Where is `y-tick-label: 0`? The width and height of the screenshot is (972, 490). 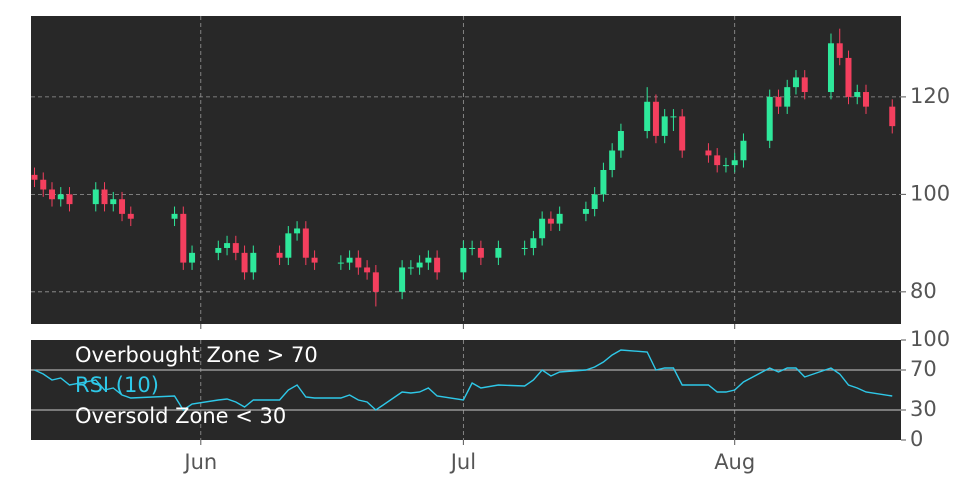 y-tick-label: 0 is located at coordinates (916, 439).